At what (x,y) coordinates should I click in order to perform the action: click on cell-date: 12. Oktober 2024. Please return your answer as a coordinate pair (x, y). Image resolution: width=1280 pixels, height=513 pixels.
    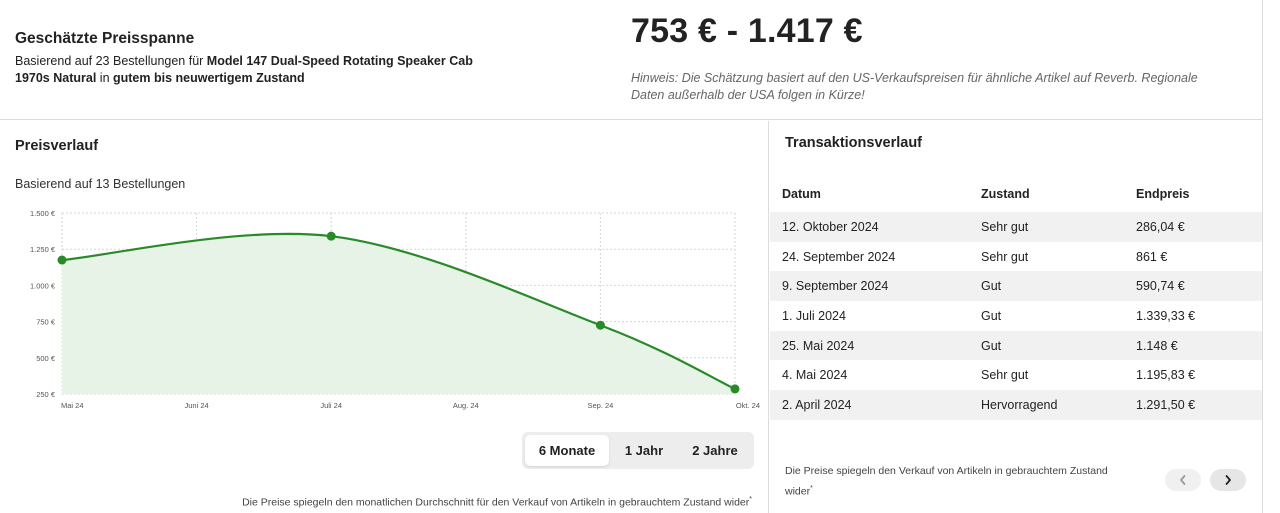
    Looking at the image, I should click on (875, 227).